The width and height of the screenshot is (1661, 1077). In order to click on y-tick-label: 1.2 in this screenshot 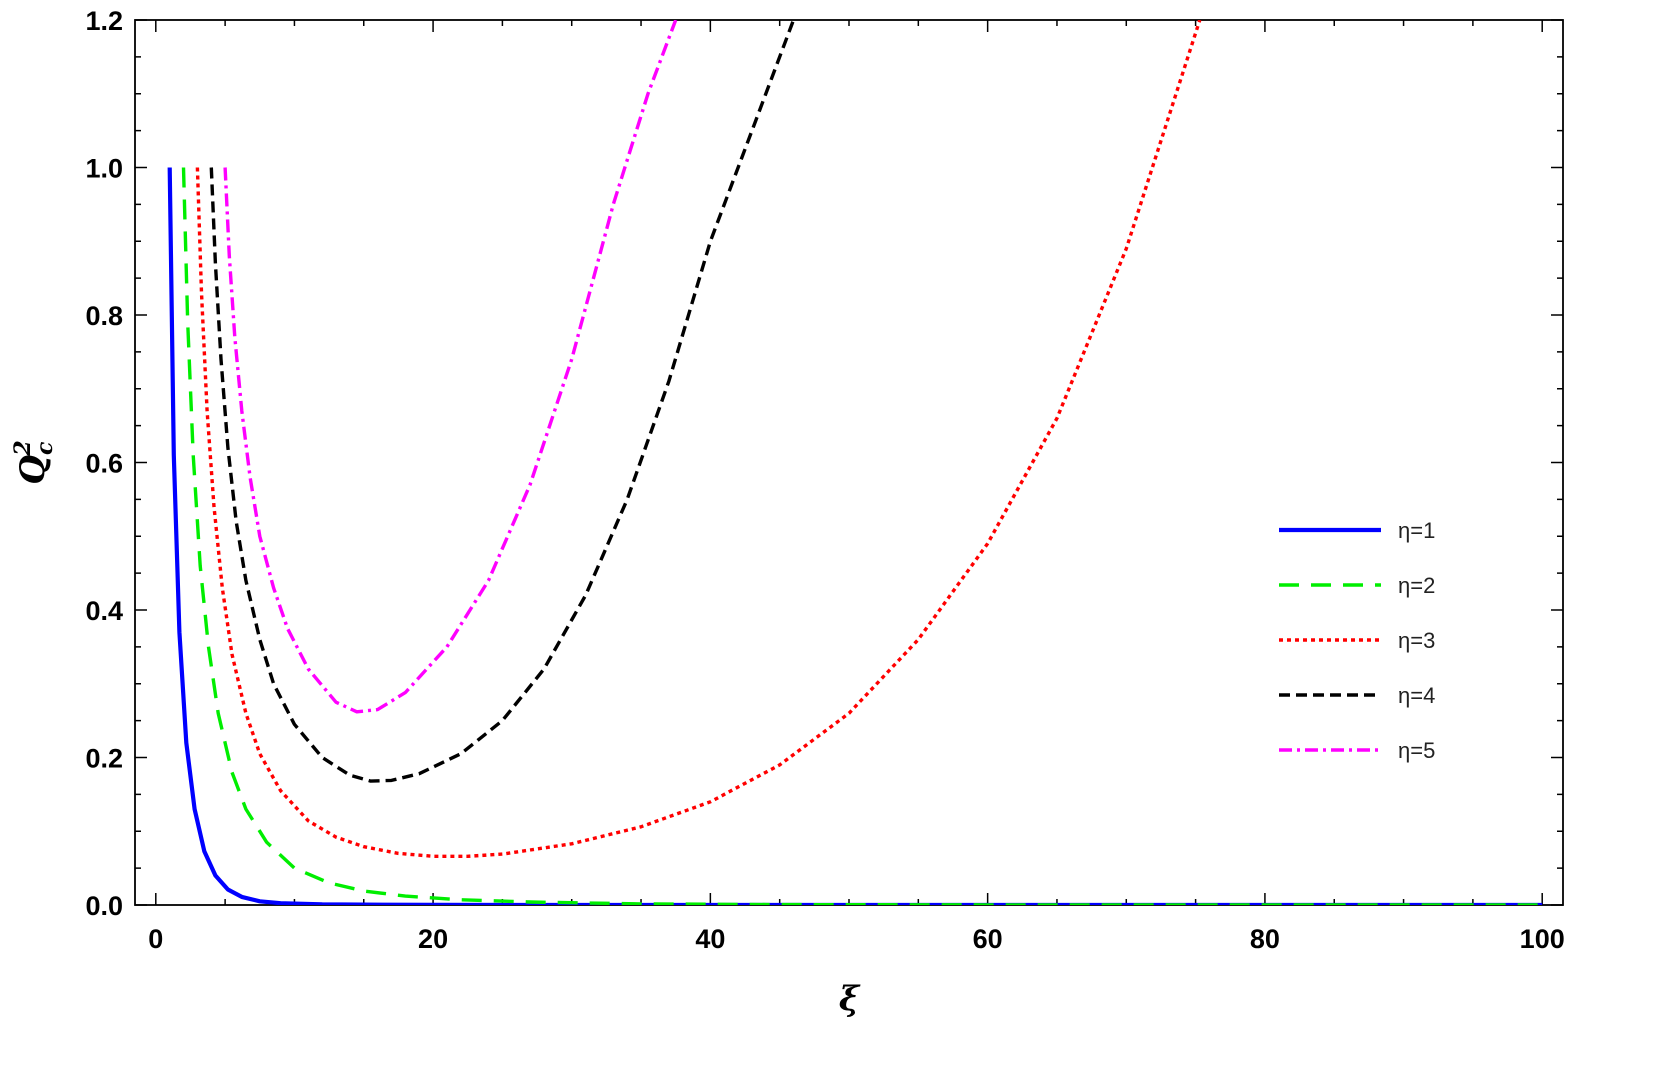, I will do `click(104, 21)`.